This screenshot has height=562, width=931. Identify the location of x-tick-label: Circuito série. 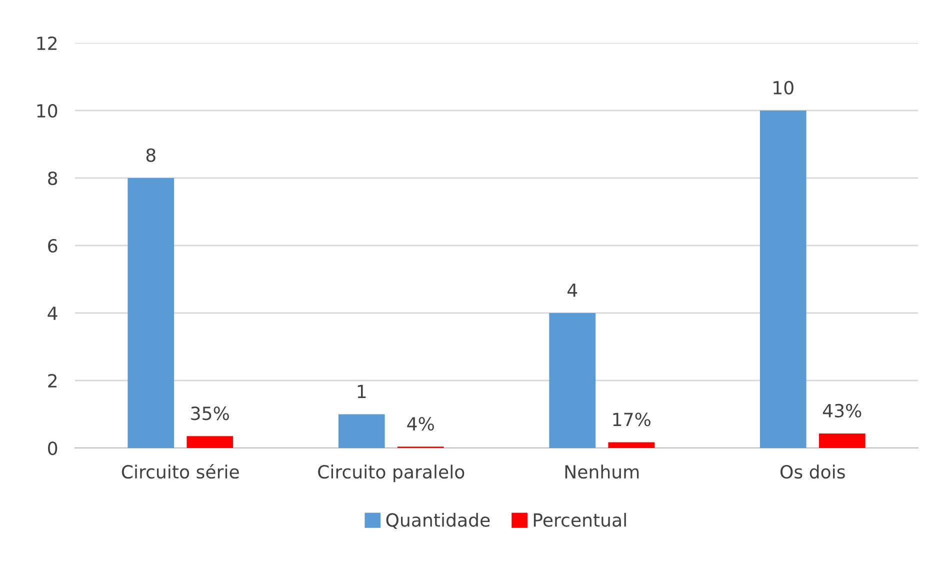
(180, 471).